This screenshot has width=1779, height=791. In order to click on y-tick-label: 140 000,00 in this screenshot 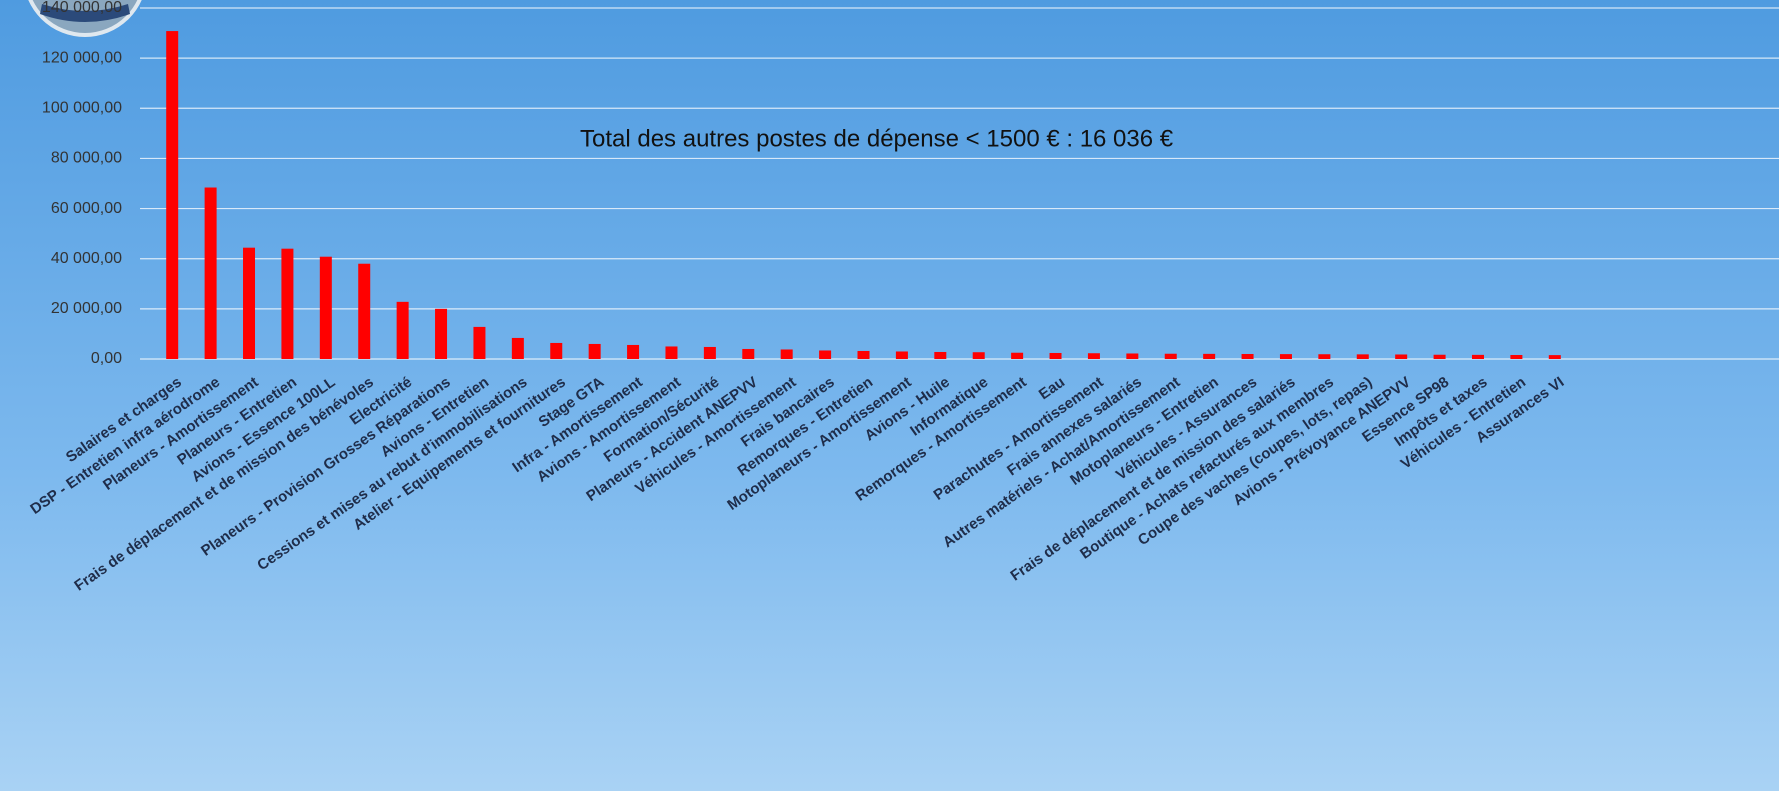, I will do `click(82, 8)`.